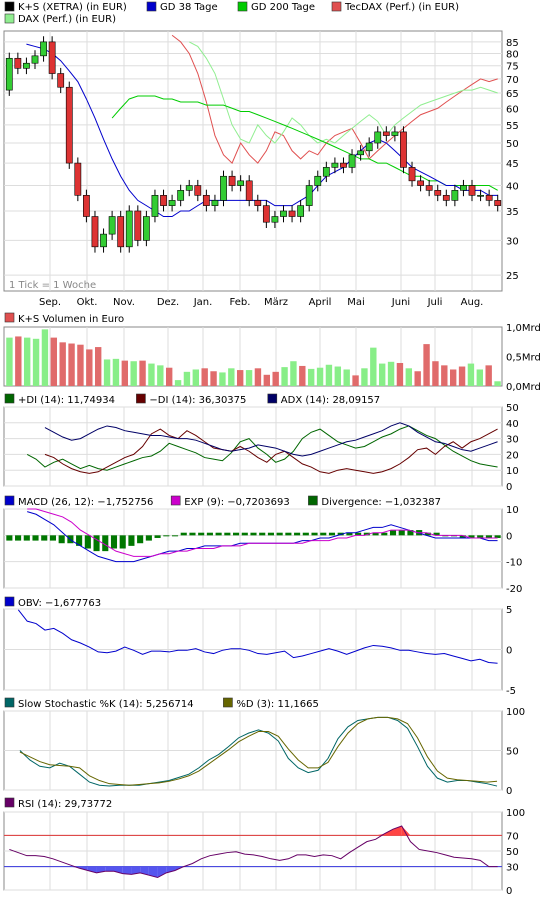 Image resolution: width=545 pixels, height=913 pixels. I want to click on y-tick-label: 30, so click(512, 440).